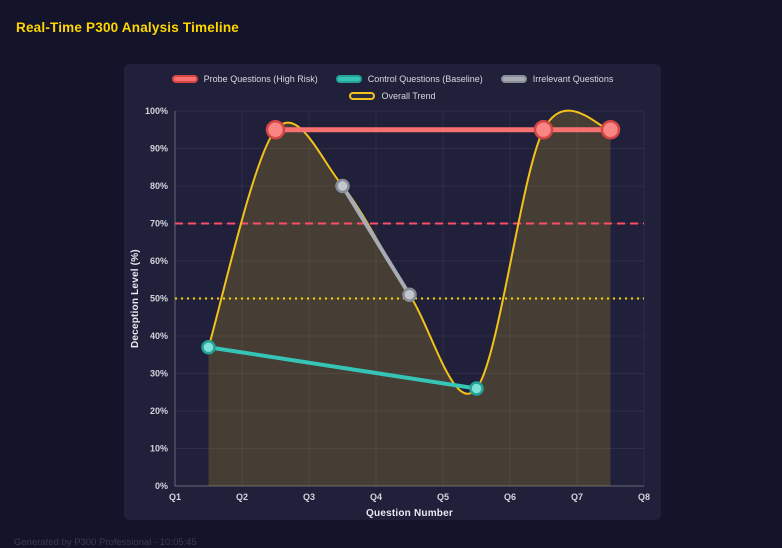 Image resolution: width=782 pixels, height=548 pixels. Describe the element at coordinates (644, 497) in the screenshot. I see `svg-text: Q8` at that location.